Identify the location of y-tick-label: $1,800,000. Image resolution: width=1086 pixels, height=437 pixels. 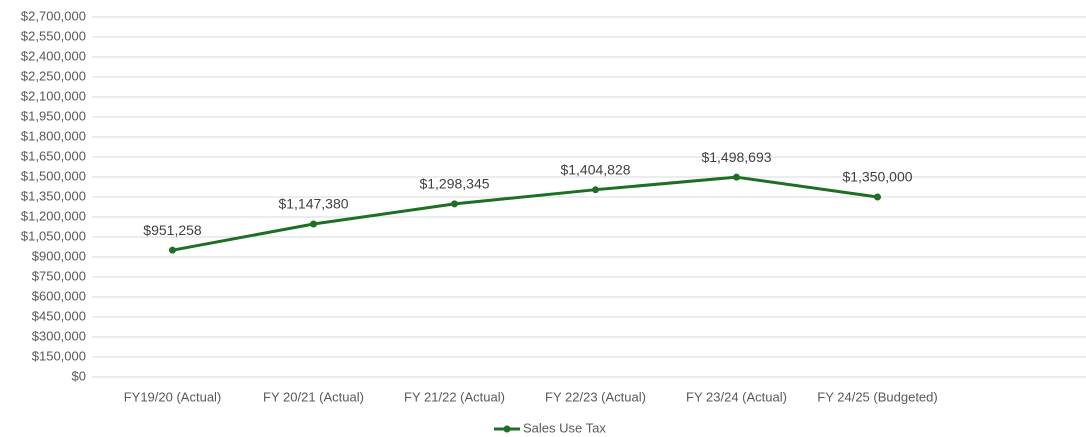
(53, 135).